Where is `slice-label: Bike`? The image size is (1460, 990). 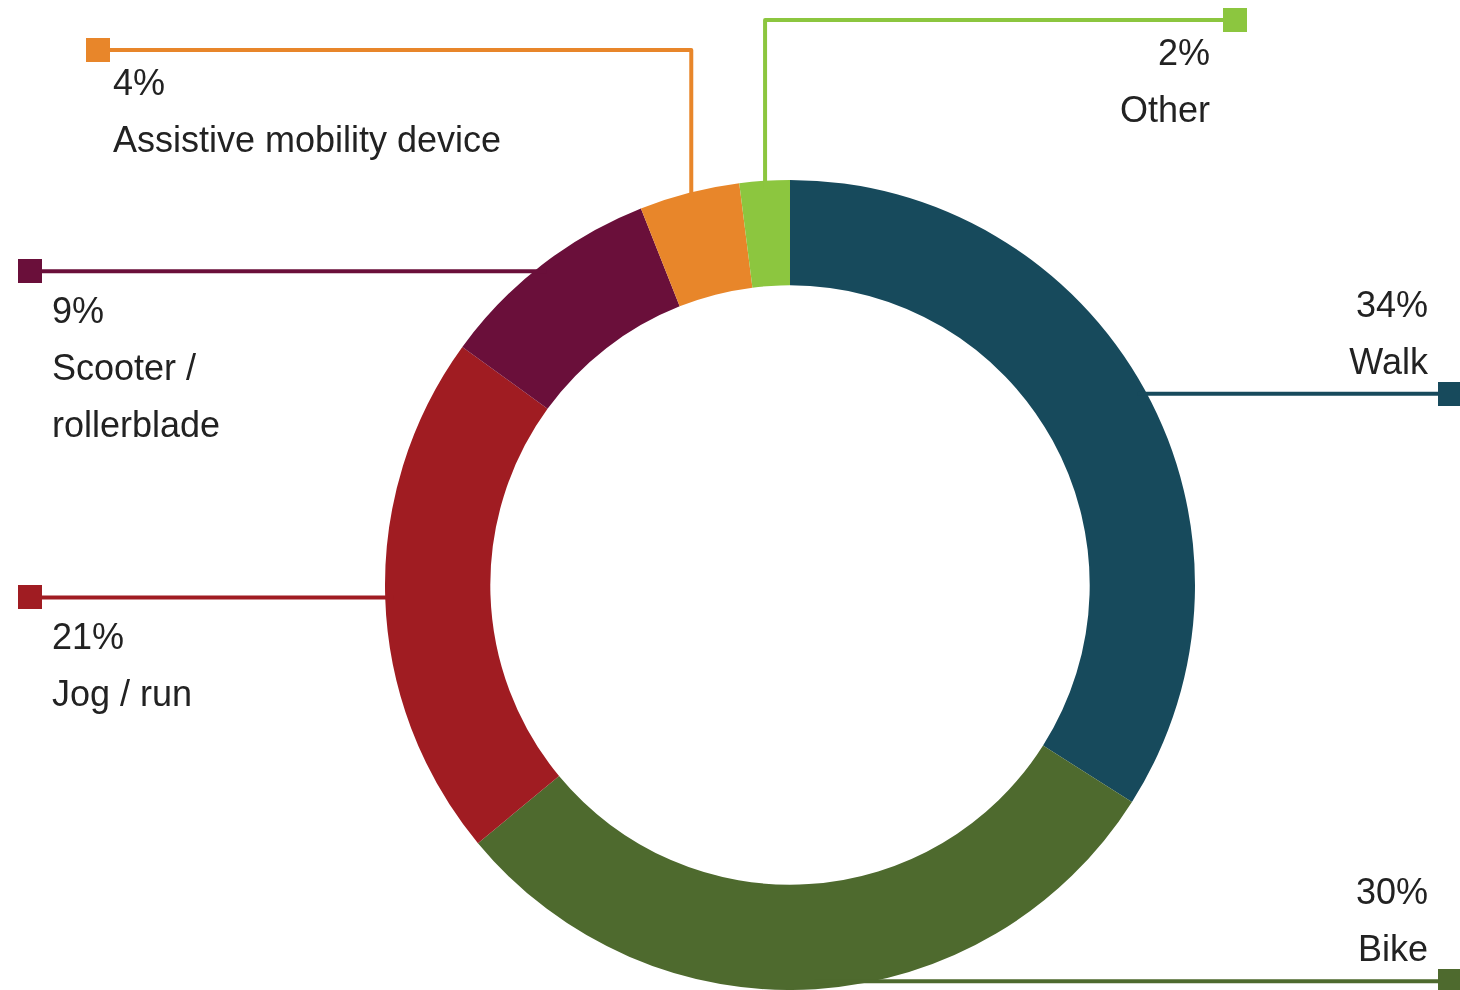
slice-label: Bike is located at coordinates (1392, 949).